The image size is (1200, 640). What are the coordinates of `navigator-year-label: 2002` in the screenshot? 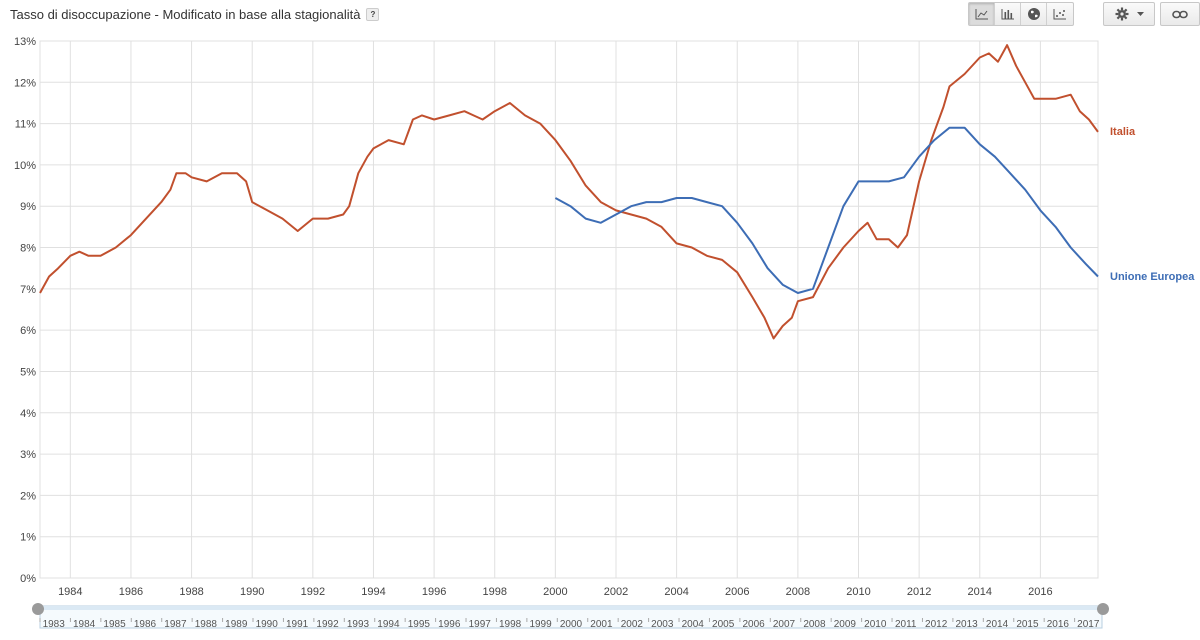 It's located at (632, 624).